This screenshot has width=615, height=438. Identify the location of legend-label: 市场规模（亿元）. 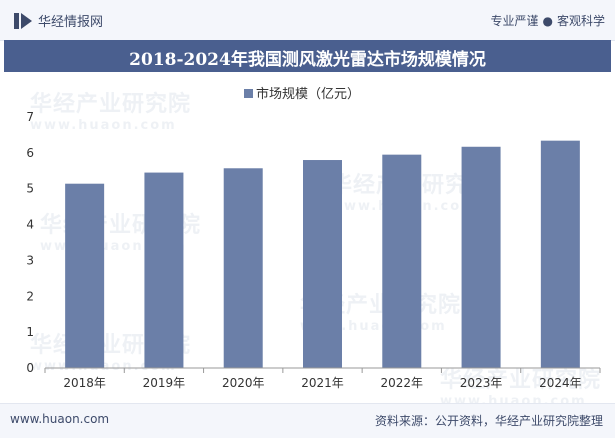
(308, 94).